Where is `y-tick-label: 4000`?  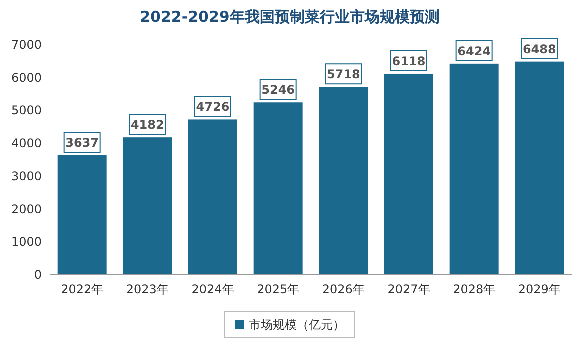 y-tick-label: 4000 is located at coordinates (26, 143).